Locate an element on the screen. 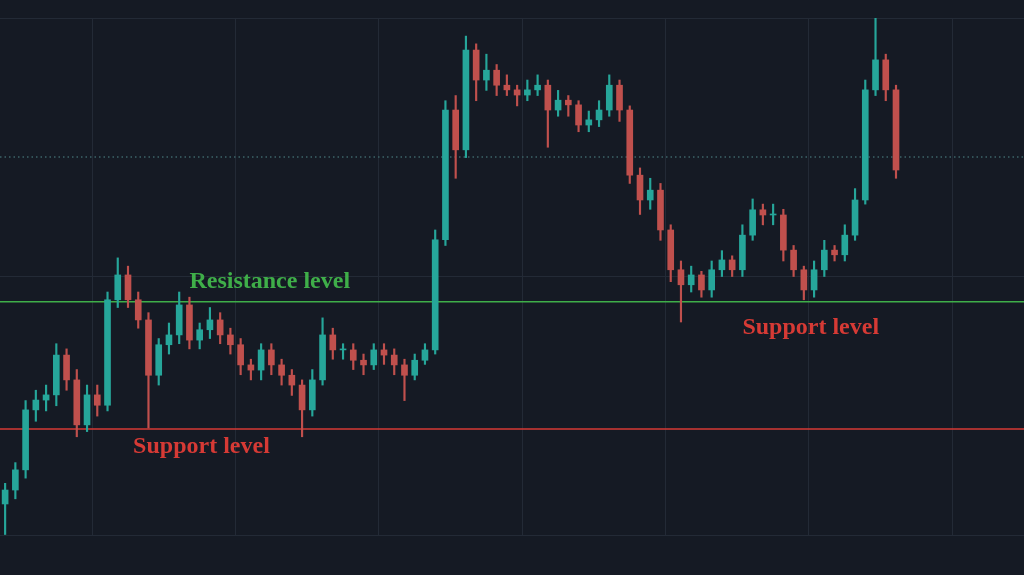 The height and width of the screenshot is (575, 1024). ref-line-label: Support level is located at coordinates (202, 445).